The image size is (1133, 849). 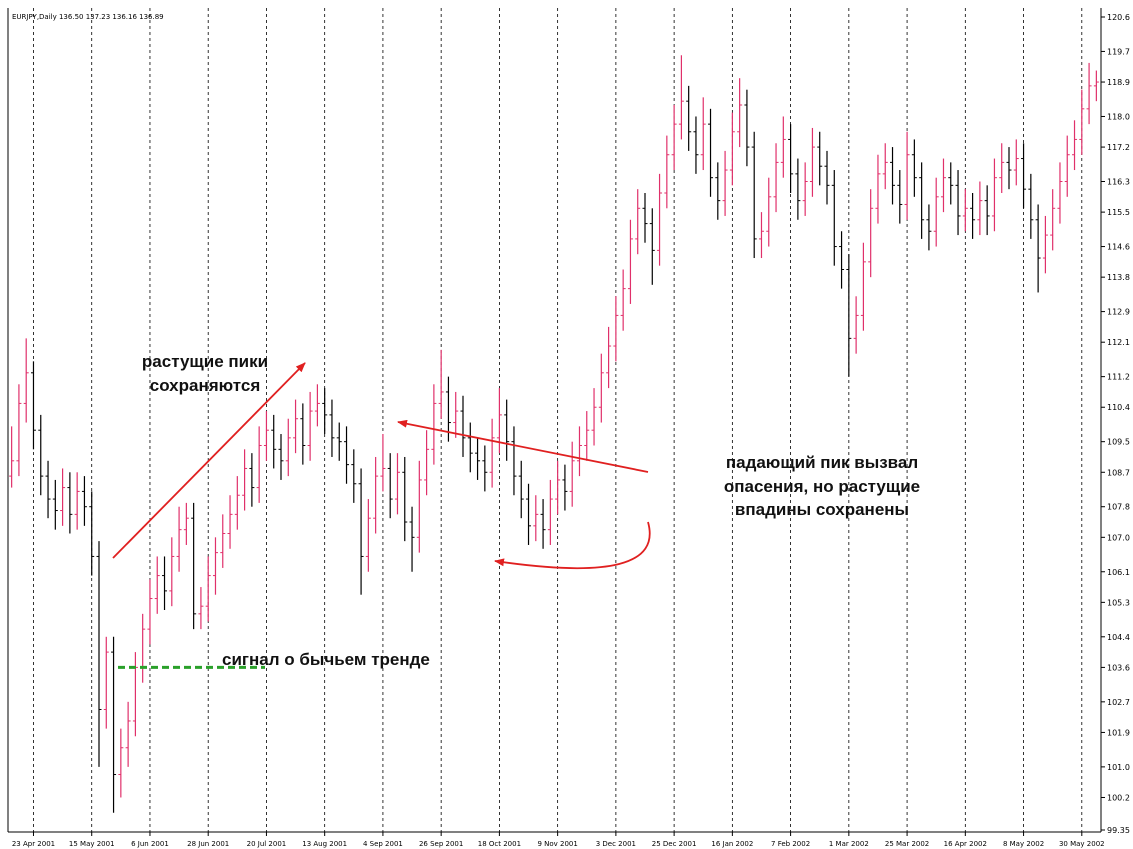 I want to click on y-tick-label: 114.6, so click(x=1118, y=247).